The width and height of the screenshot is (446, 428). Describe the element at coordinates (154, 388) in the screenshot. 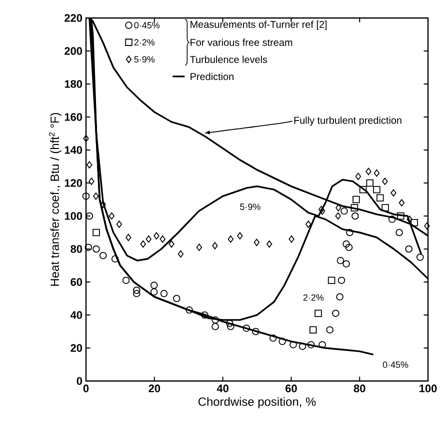

I see `x-tick-label: 20` at that location.